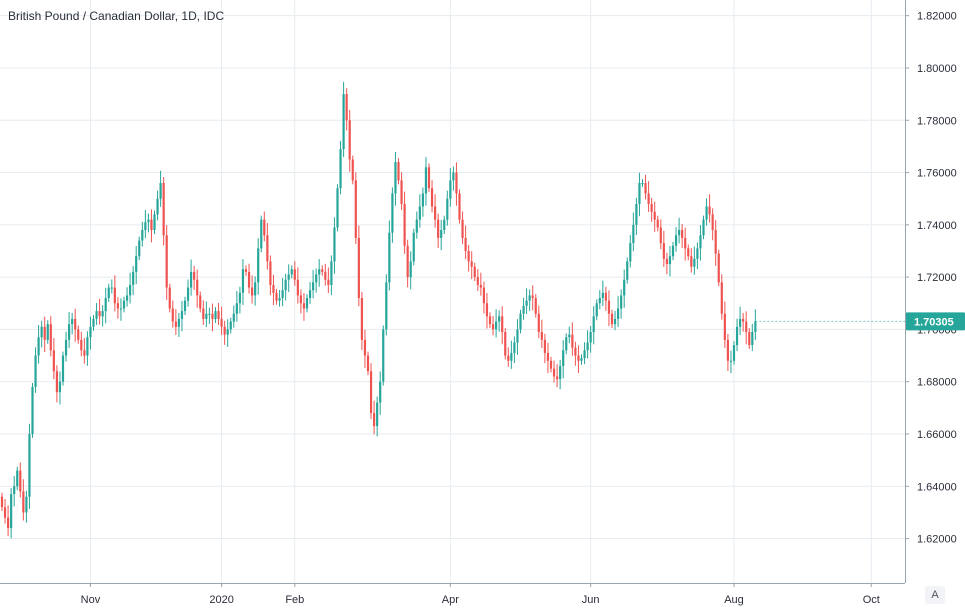 The height and width of the screenshot is (612, 965). Describe the element at coordinates (91, 600) in the screenshot. I see `x-tick-label: Nov` at that location.